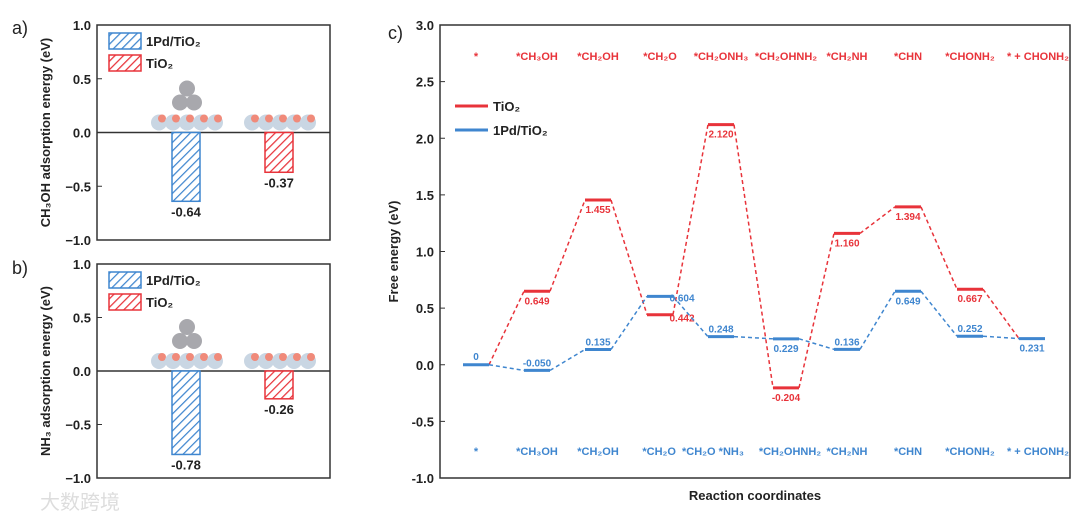  I want to click on y-tick-label: −0.5, so click(78, 186).